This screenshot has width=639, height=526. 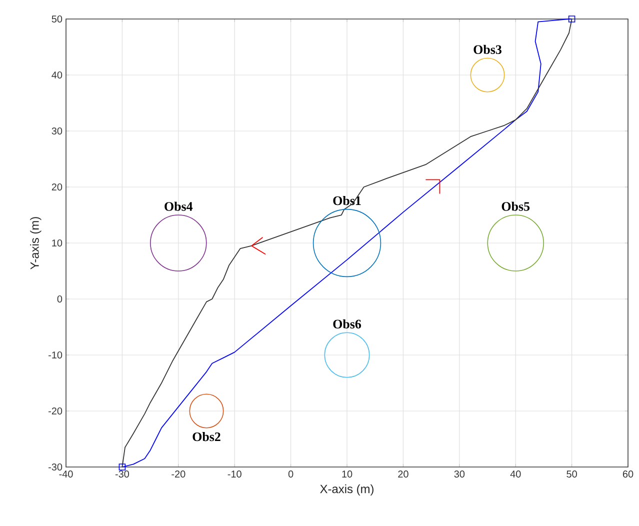 What do you see at coordinates (57, 19) in the screenshot?
I see `y-tick-label: 50` at bounding box center [57, 19].